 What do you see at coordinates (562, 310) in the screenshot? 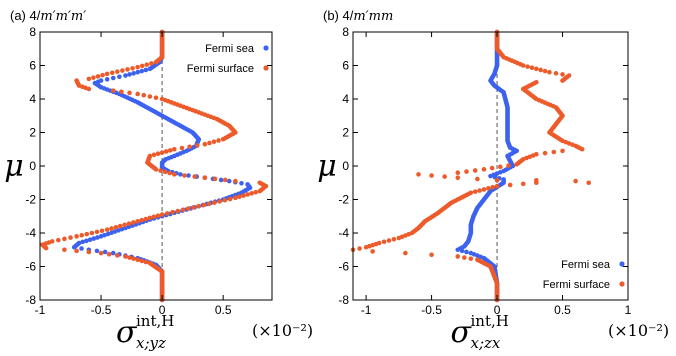
I see `x-tick-label: 0.5` at bounding box center [562, 310].